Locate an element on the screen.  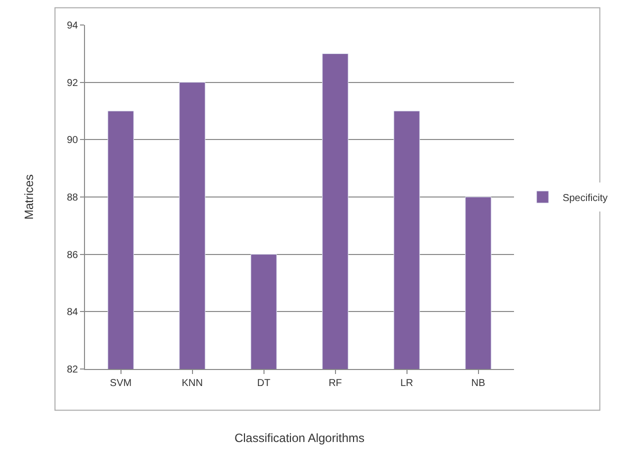
y-tick-label: 92 is located at coordinates (72, 83).